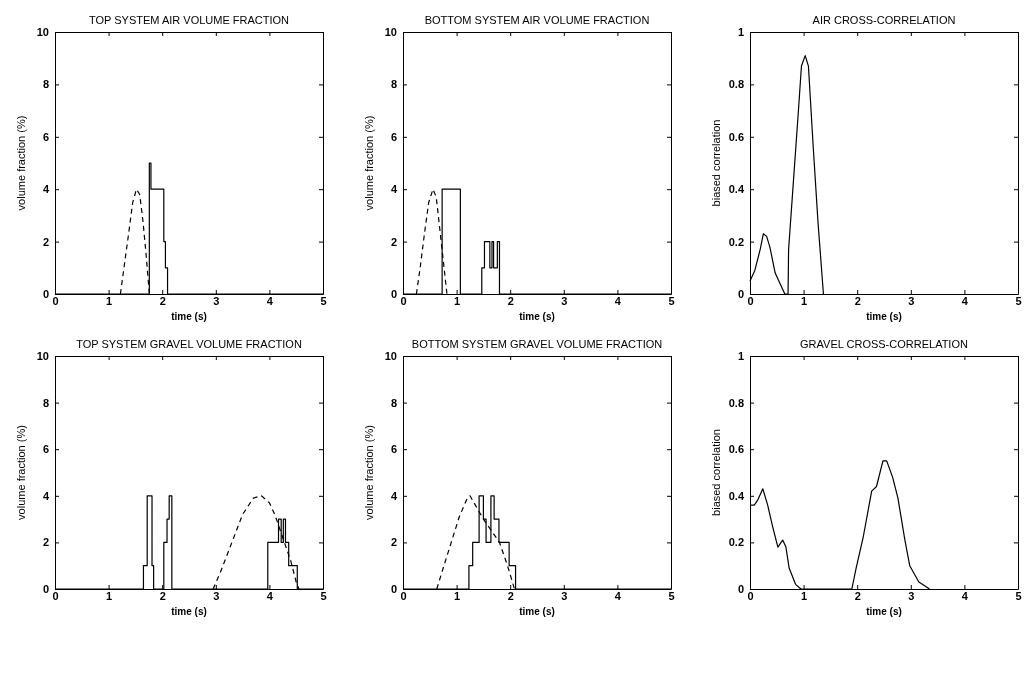 The width and height of the screenshot is (1026, 686). I want to click on chart-title: TOP SYSTEM AIR VOLUME FRACTION, so click(189, 20).